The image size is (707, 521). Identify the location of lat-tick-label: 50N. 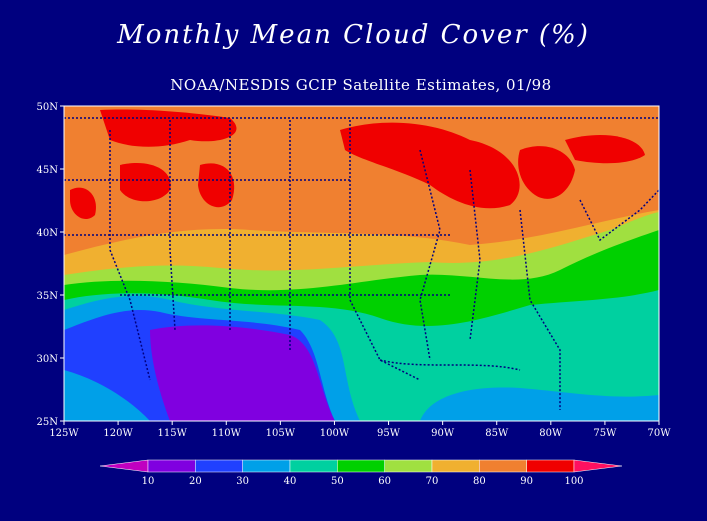
(48, 107).